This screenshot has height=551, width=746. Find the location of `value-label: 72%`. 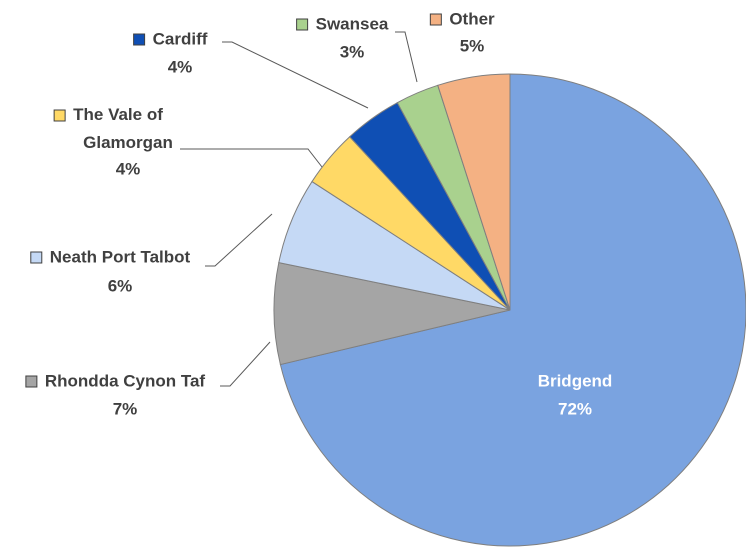

value-label: 72% is located at coordinates (575, 408).